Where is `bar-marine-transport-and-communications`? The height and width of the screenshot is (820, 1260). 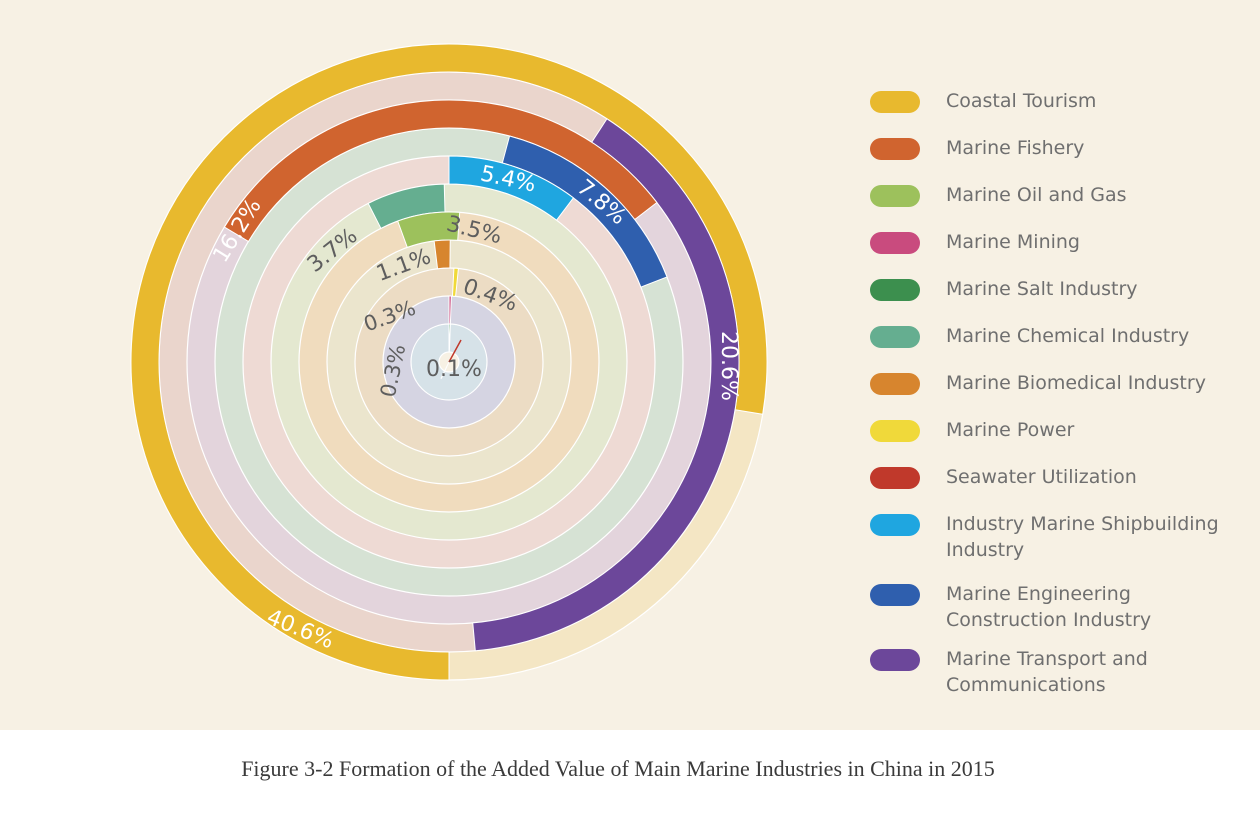
bar-marine-transport-and-communications is located at coordinates (606, 385).